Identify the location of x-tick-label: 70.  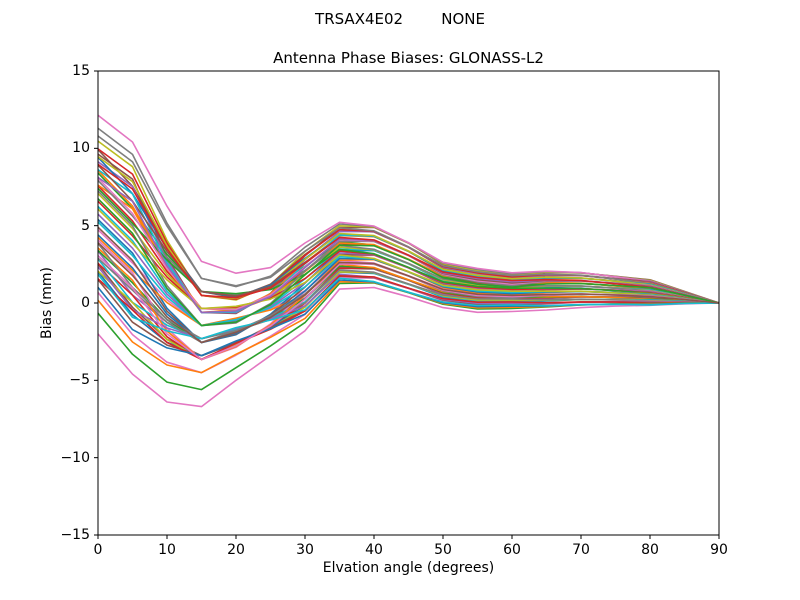
(581, 550).